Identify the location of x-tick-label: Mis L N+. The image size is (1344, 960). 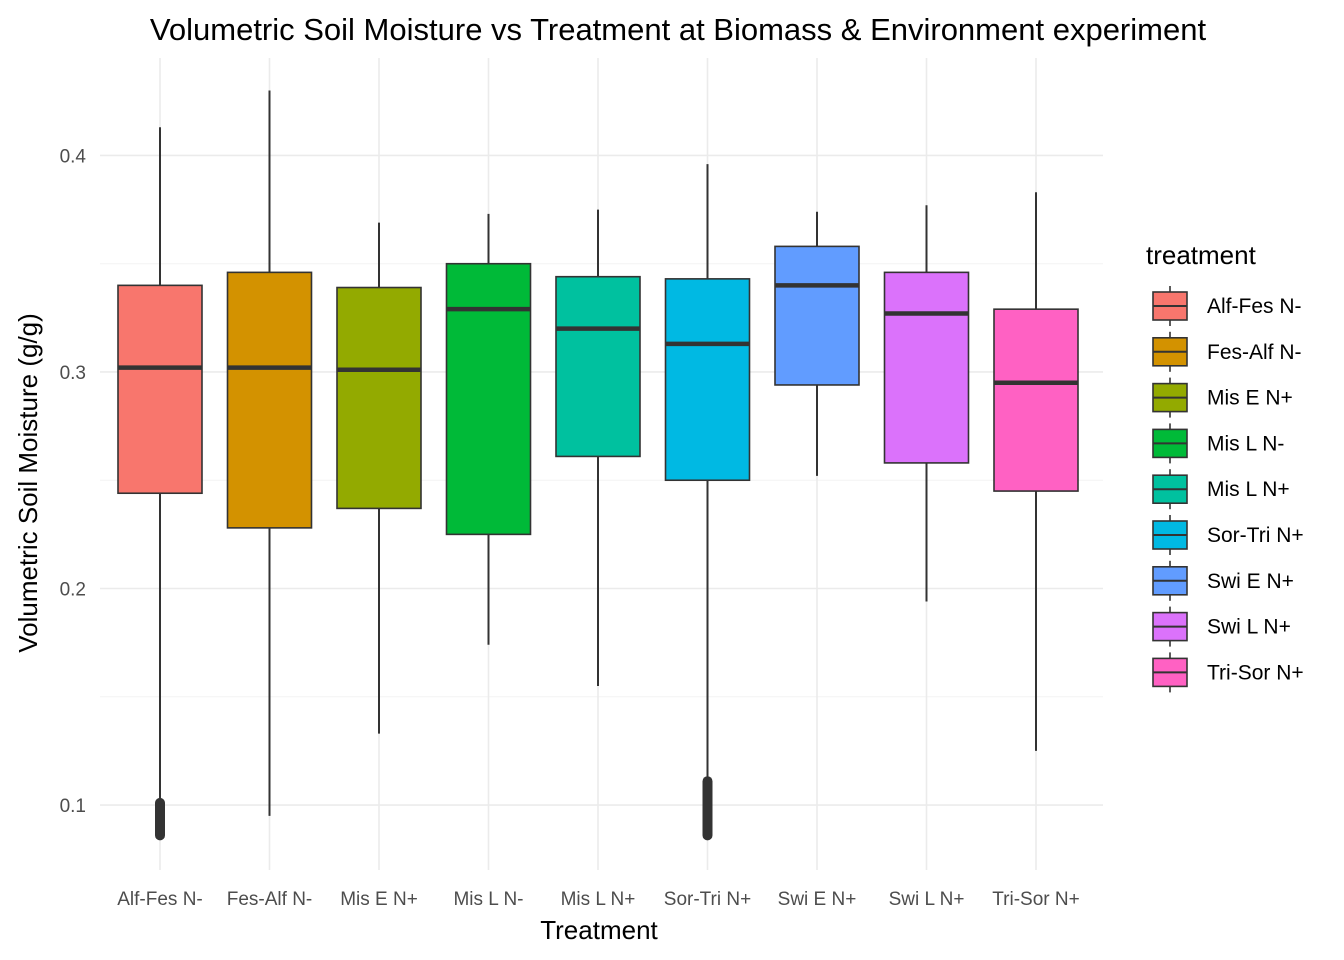
(598, 899).